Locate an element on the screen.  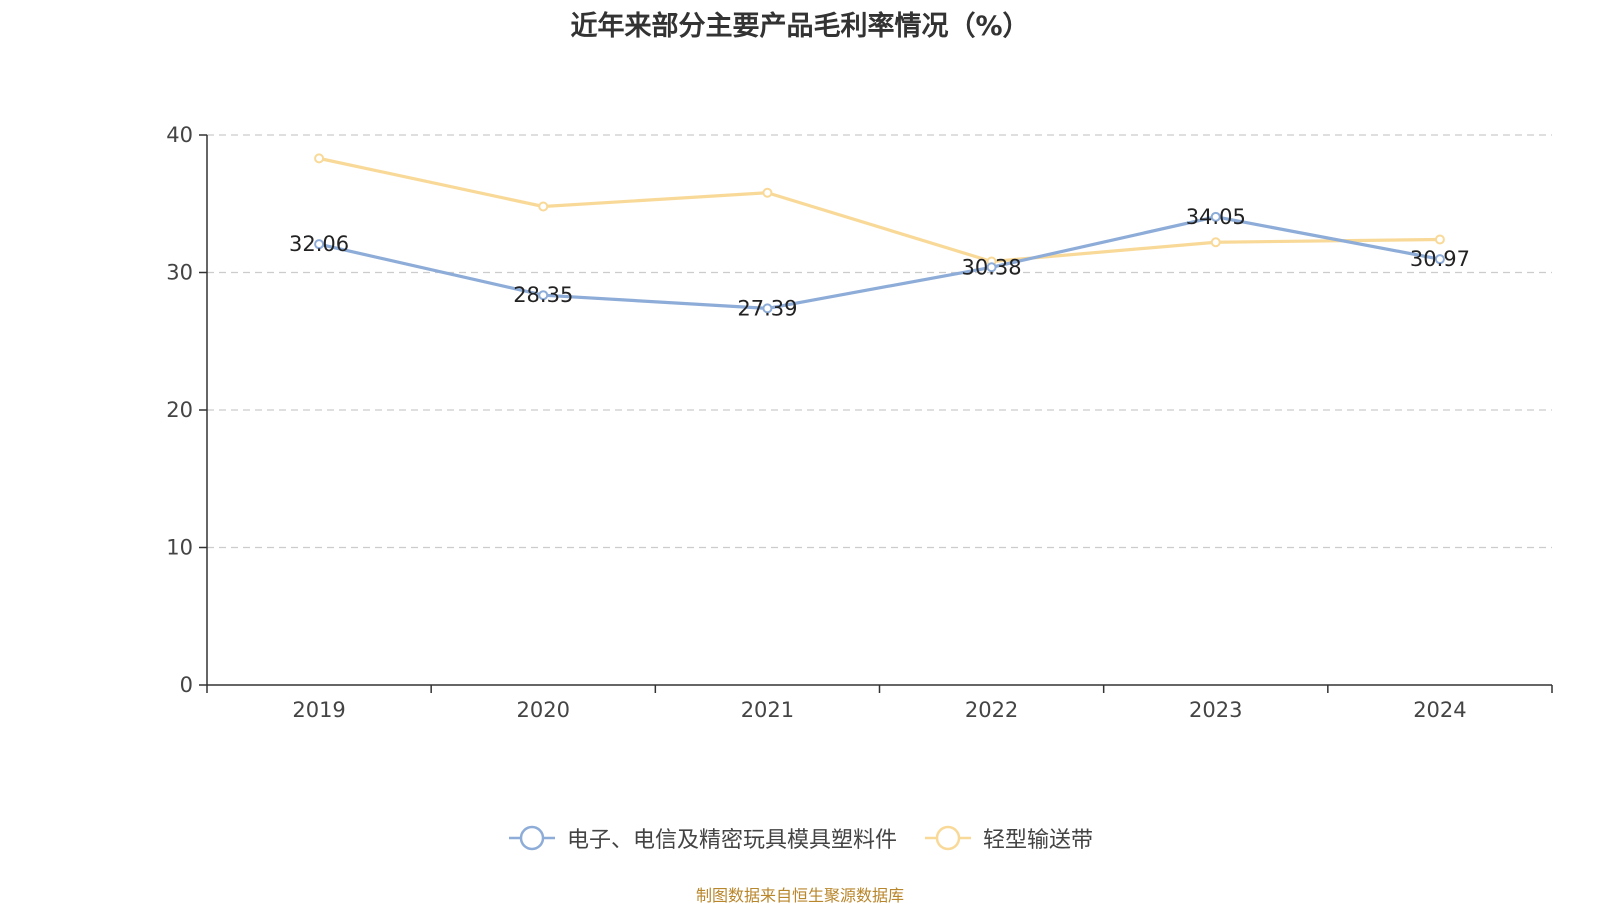
series-1-point-2021 is located at coordinates (767, 308).